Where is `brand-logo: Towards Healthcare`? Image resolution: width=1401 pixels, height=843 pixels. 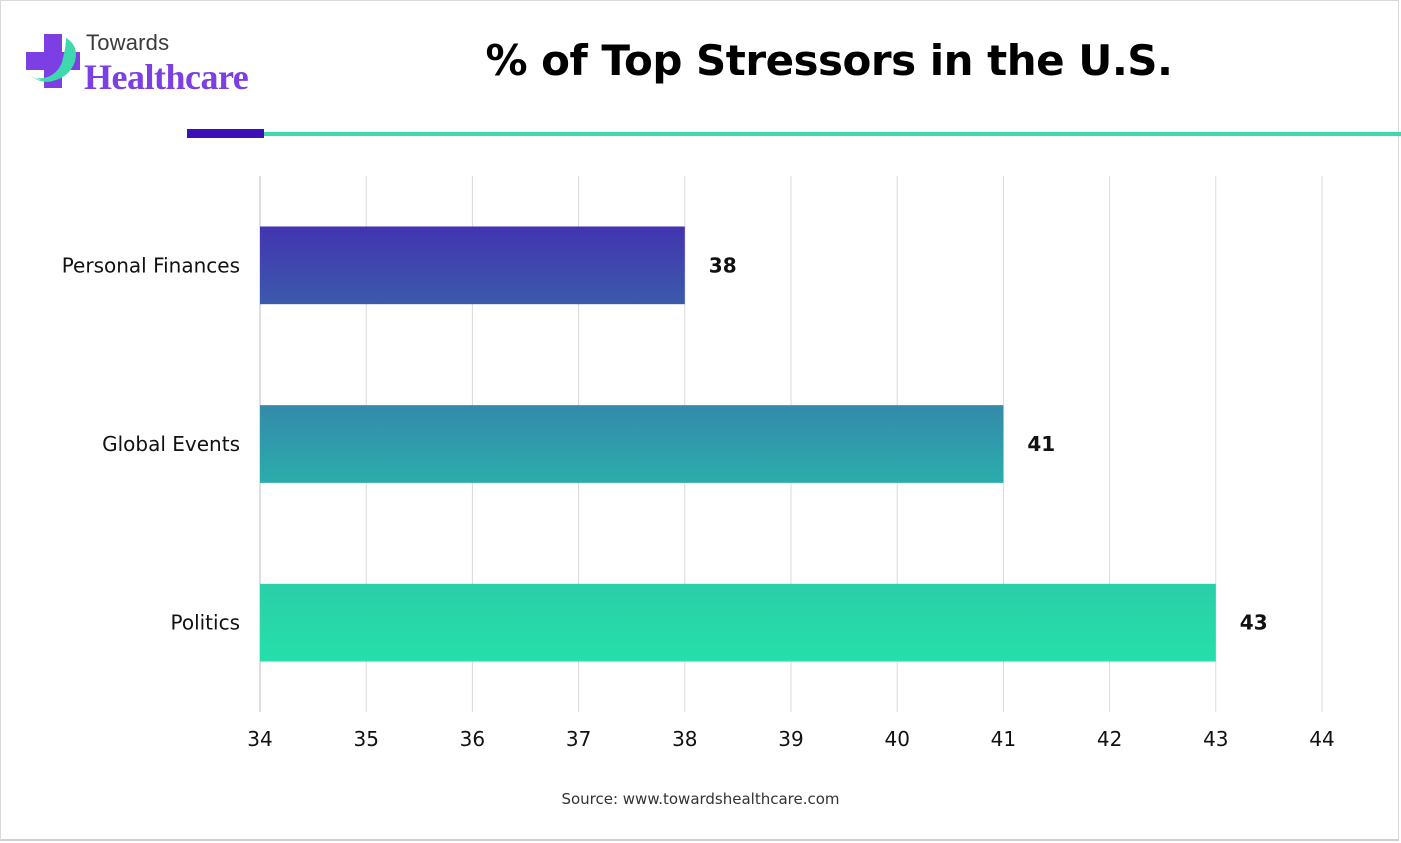
brand-logo: Towards Healthcare is located at coordinates (146, 65).